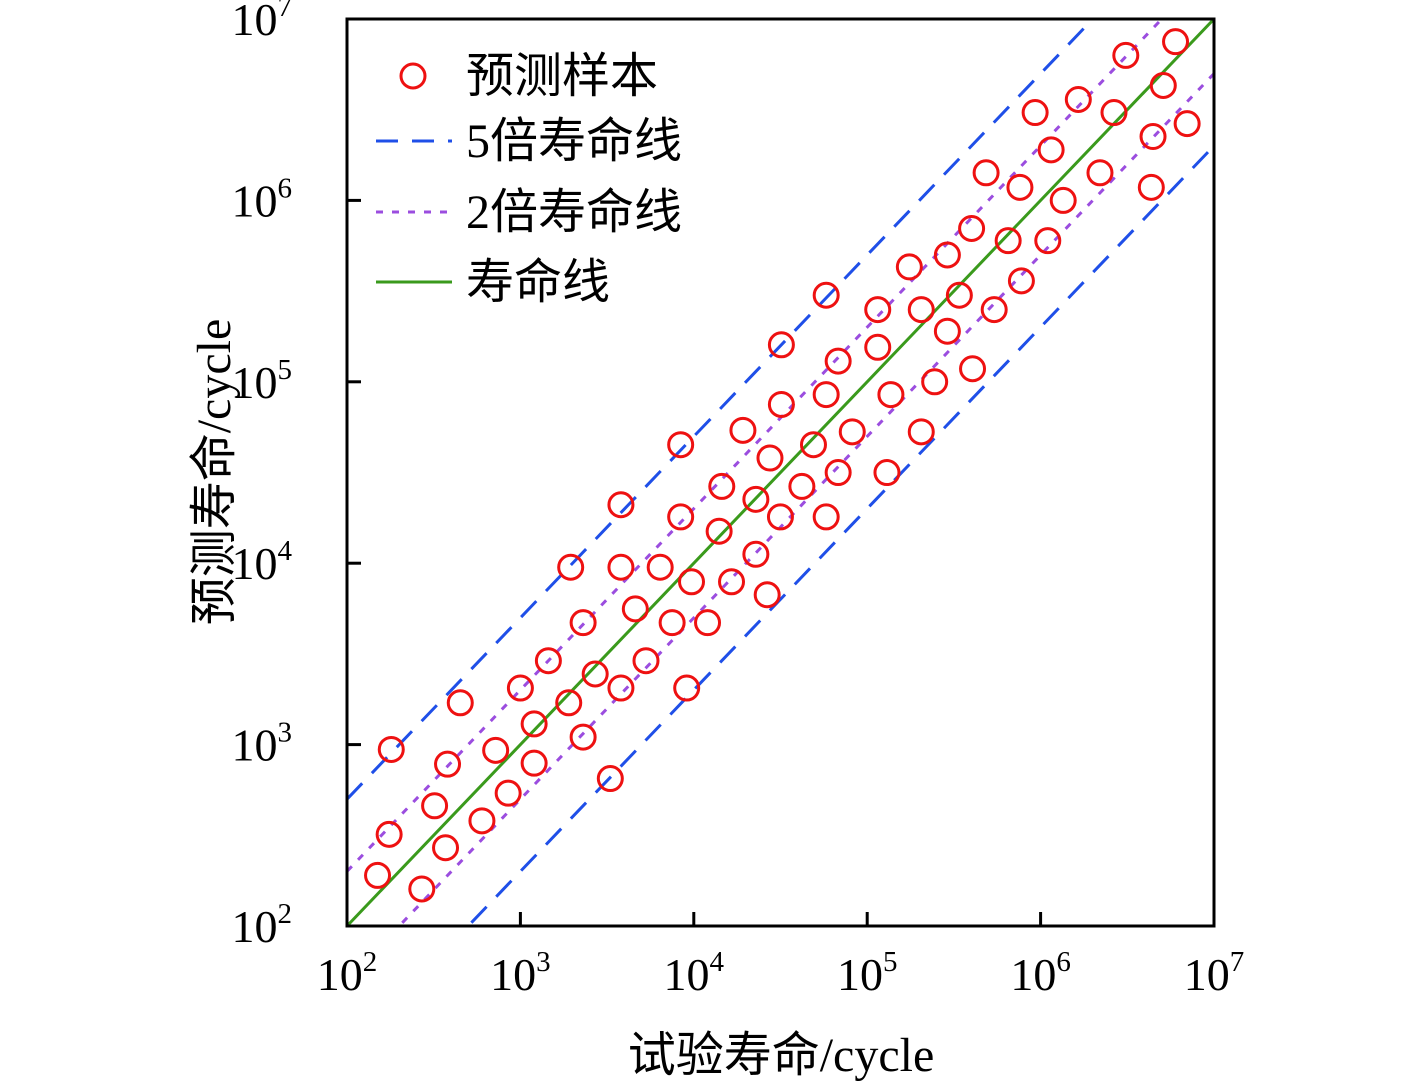 The height and width of the screenshot is (1087, 1417). I want to click on legend-label-life: 寿命线, so click(538, 282).